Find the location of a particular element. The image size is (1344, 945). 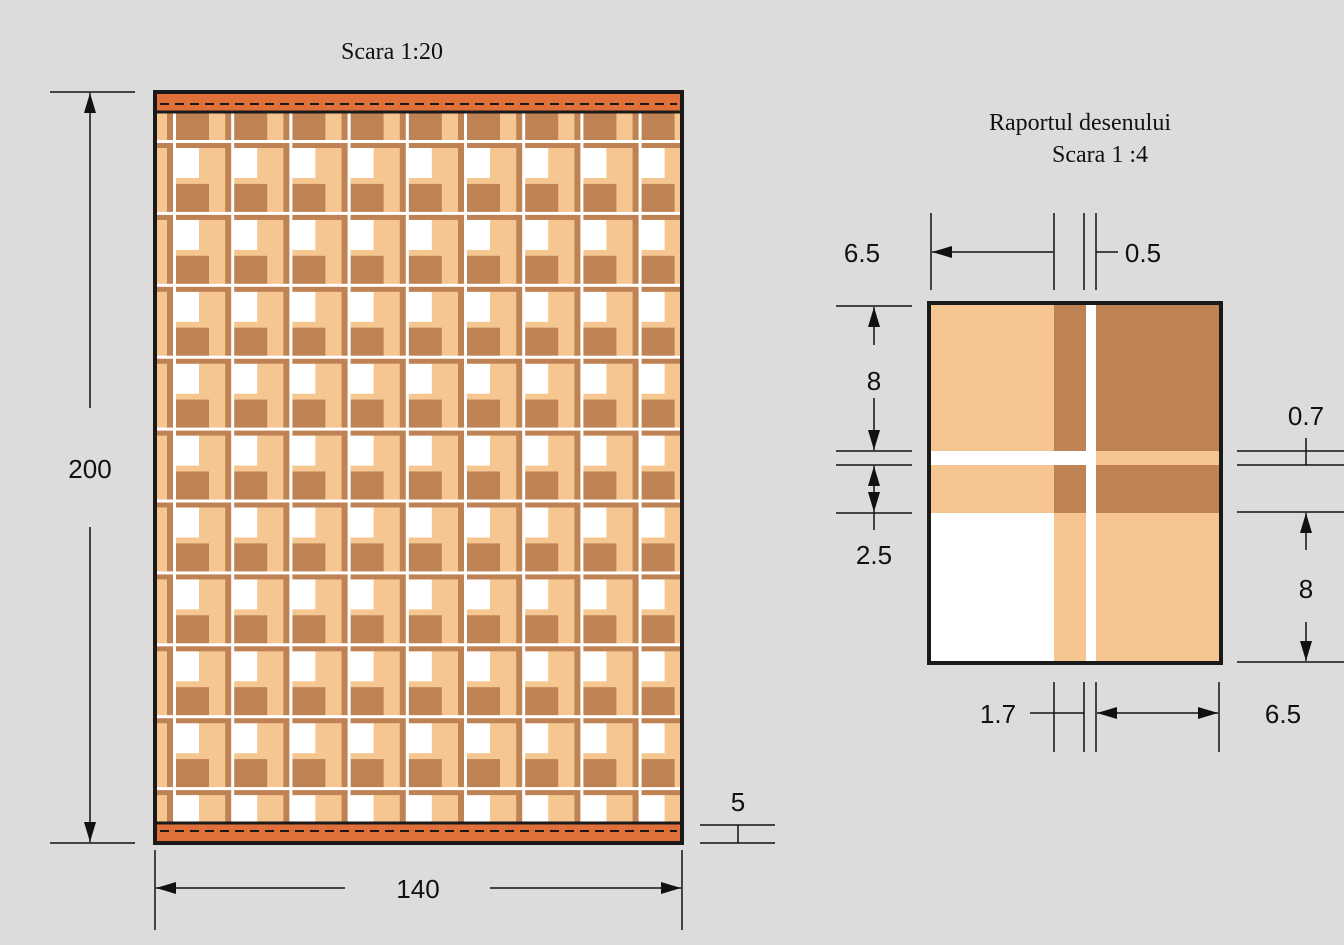

repeat-dim-bottom-narrow: 1.7 is located at coordinates (998, 714).